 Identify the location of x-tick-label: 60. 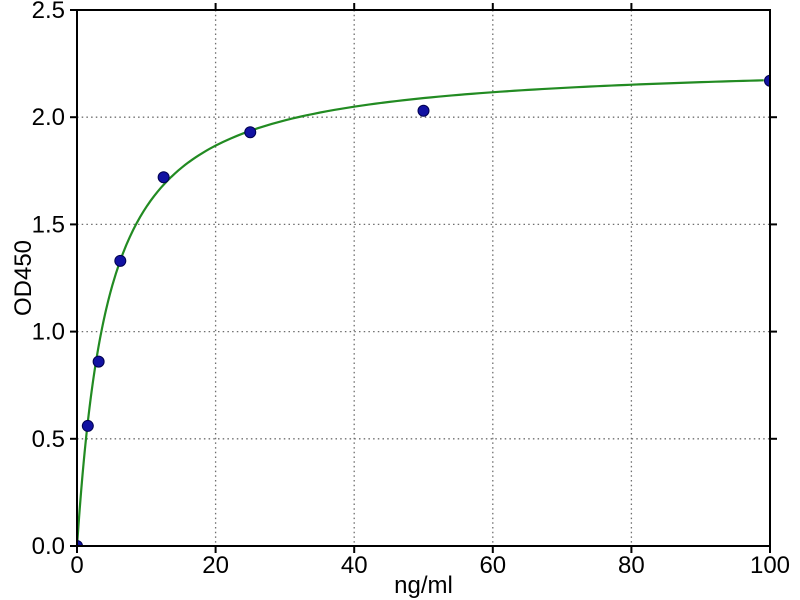
(492, 565).